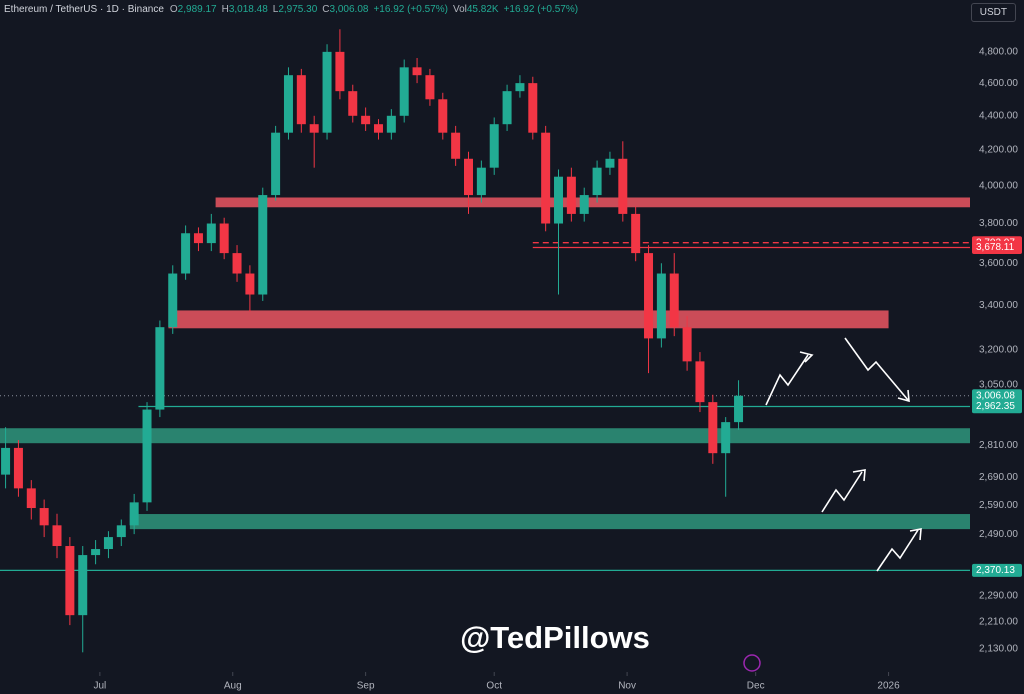  What do you see at coordinates (998, 621) in the screenshot?
I see `y-tick-label: 2,210.00` at bounding box center [998, 621].